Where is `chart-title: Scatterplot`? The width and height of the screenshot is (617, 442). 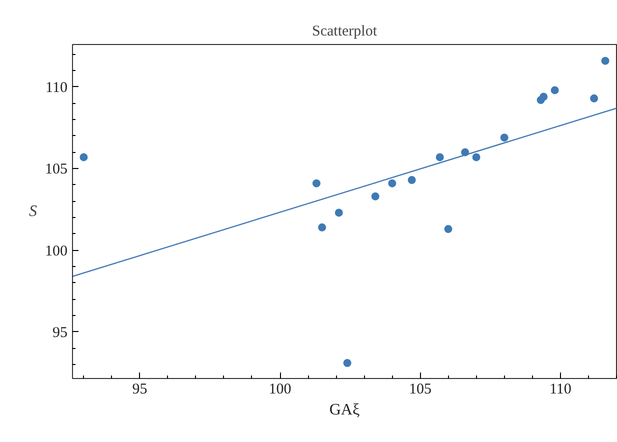
chart-title: Scatterplot is located at coordinates (345, 32).